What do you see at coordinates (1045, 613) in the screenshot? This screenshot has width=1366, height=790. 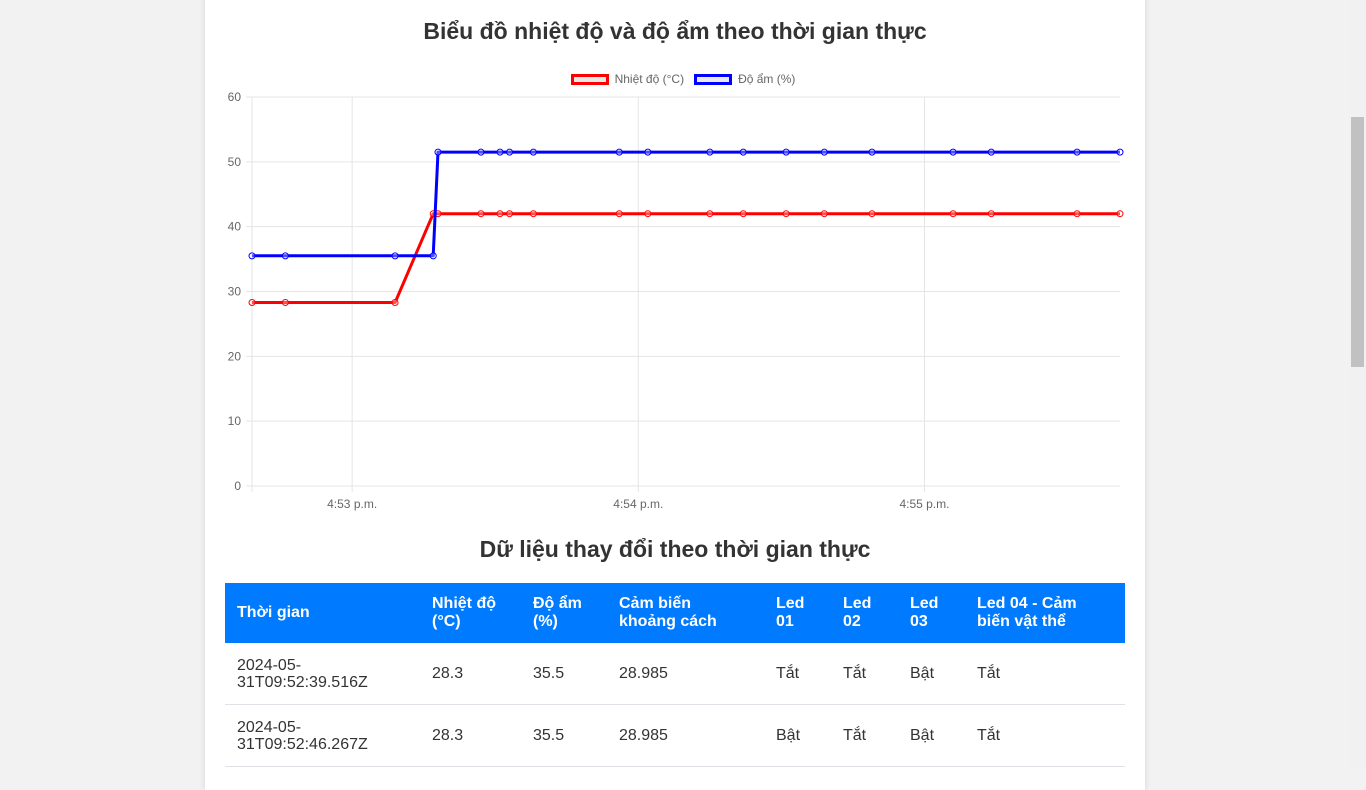 I see `header-led-04: Led 04 - Cảm biến vật thể` at bounding box center [1045, 613].